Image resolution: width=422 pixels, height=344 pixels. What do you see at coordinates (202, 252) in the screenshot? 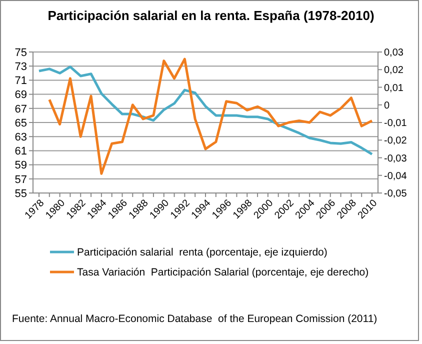
I see `legend-label: Participación salarial renta (porcentaje, eje izquierdo)` at bounding box center [202, 252].